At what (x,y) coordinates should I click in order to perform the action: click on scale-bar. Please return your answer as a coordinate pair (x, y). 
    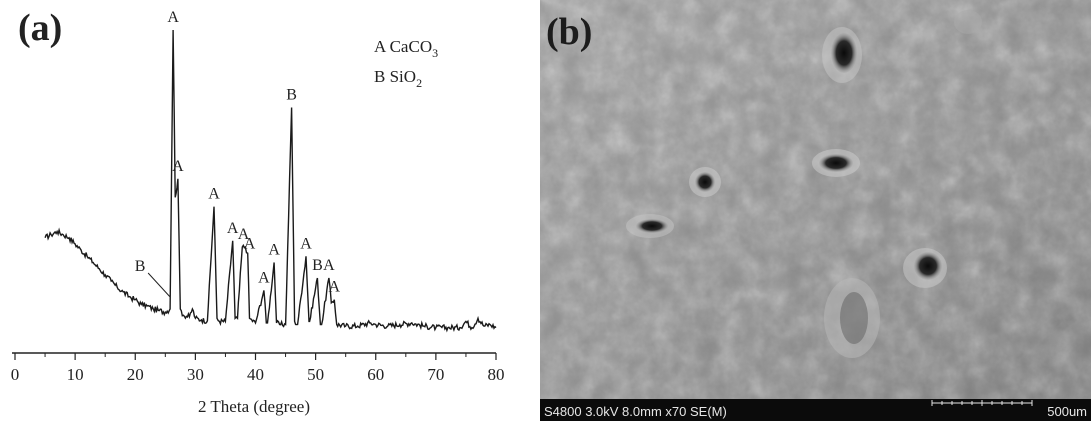
    Looking at the image, I should click on (982, 403).